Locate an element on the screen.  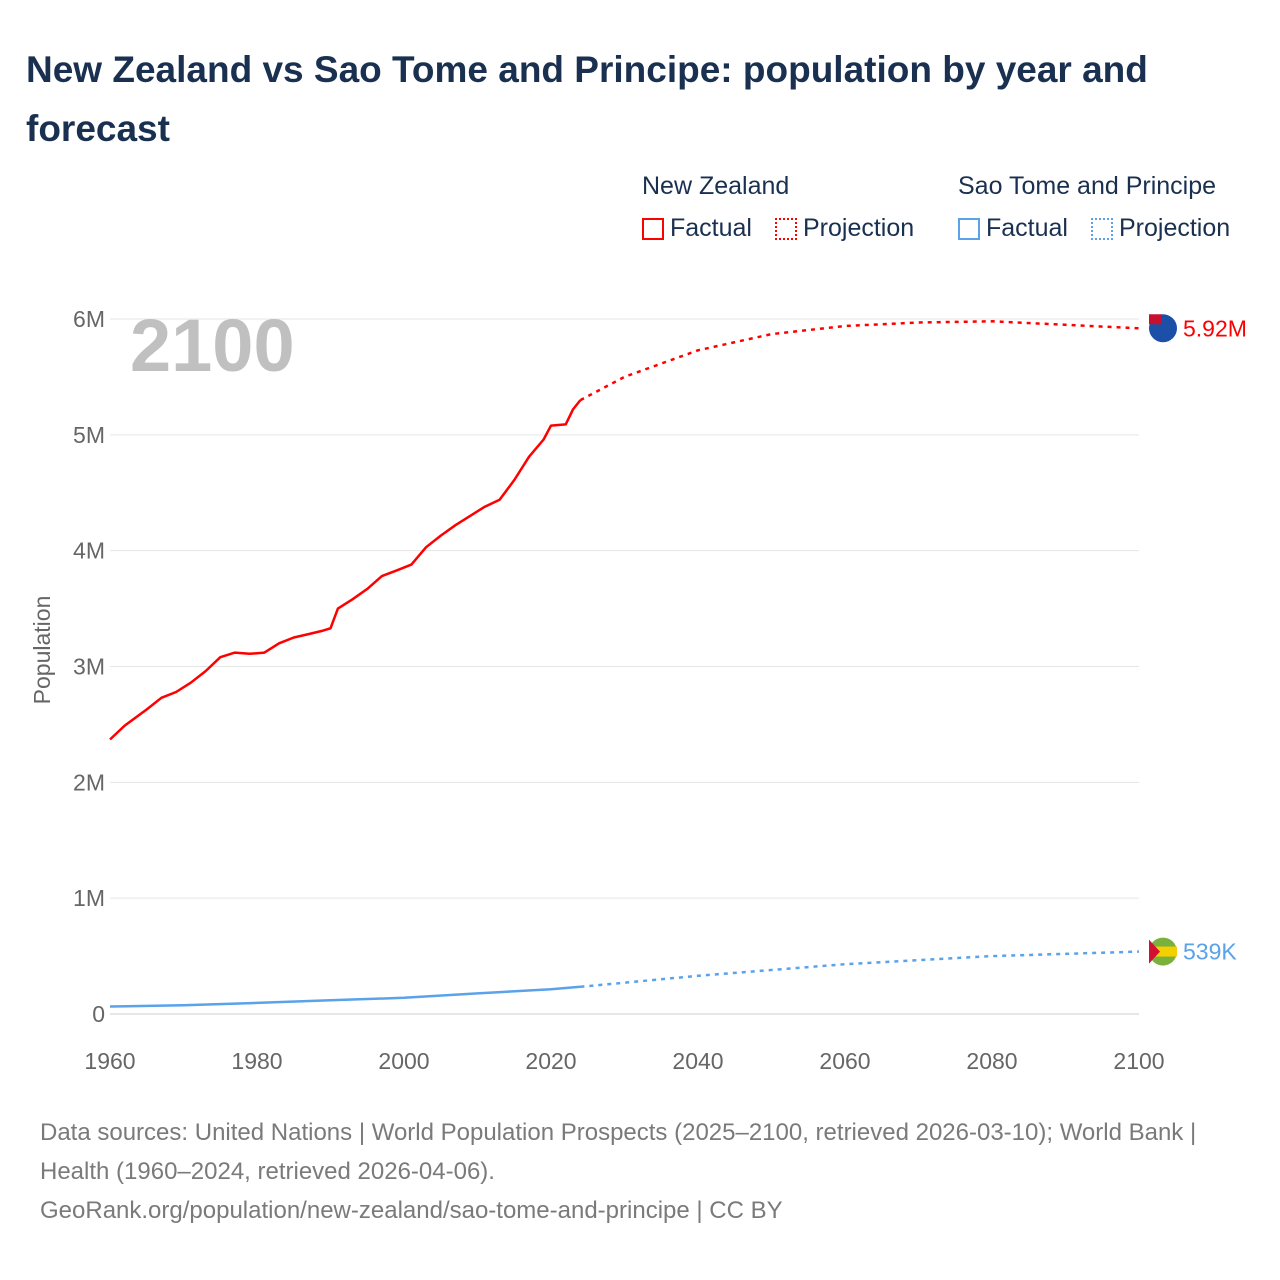
flag-yellow-band is located at coordinates (1163, 951).